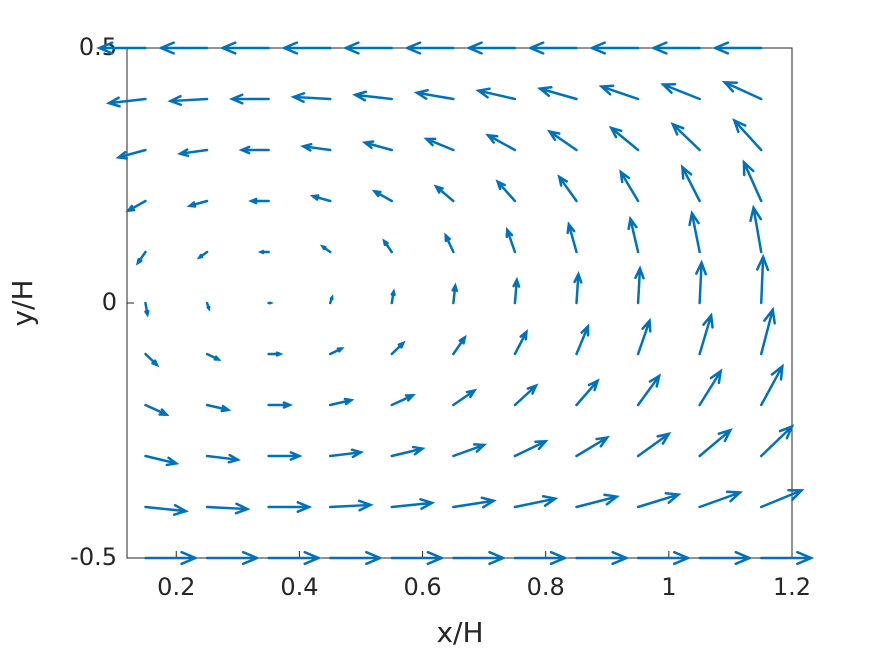 This screenshot has width=875, height=656. What do you see at coordinates (109, 302) in the screenshot?
I see `y-tick-label: 0` at bounding box center [109, 302].